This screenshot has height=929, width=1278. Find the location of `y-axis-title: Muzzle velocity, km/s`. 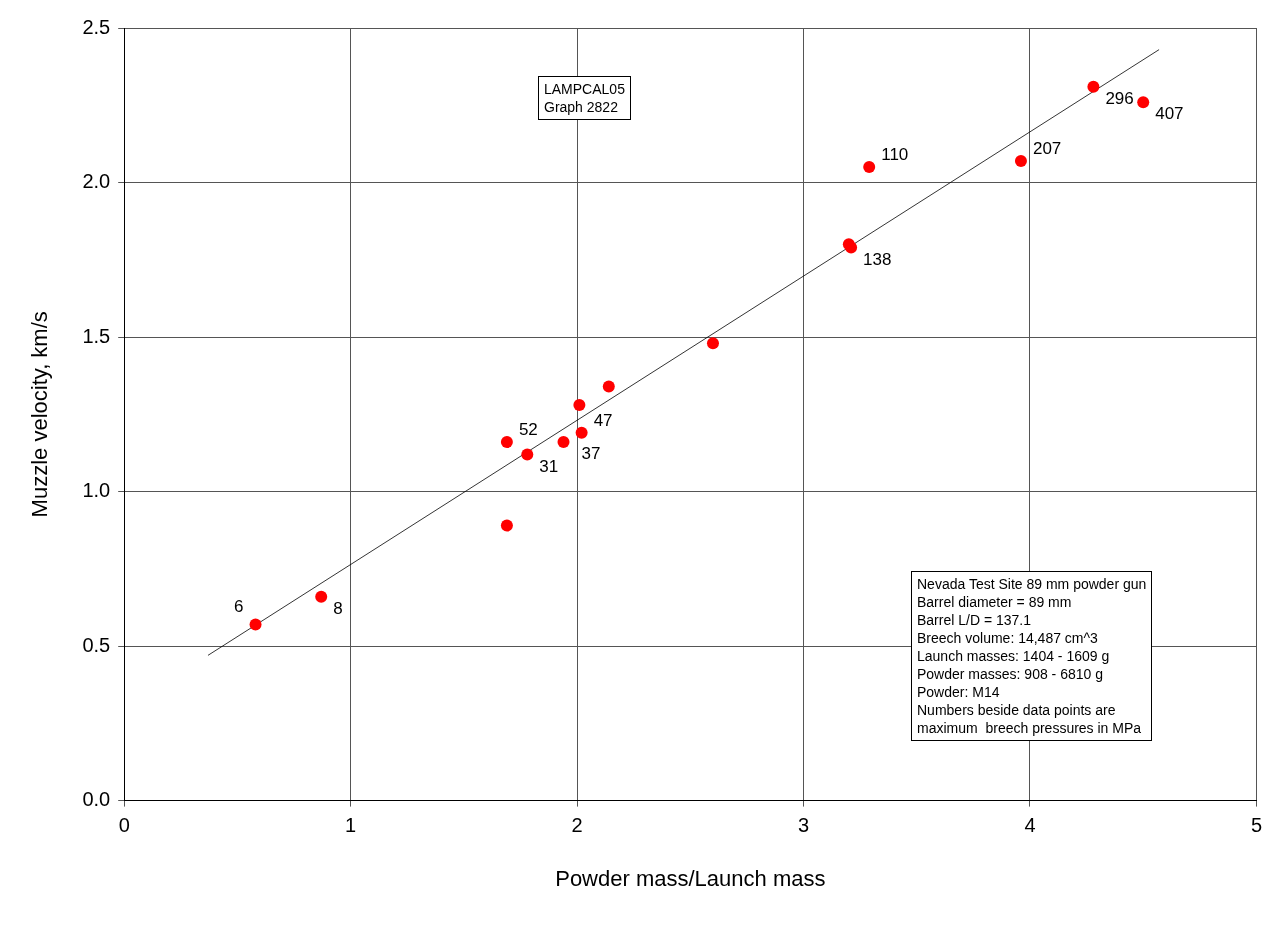

y-axis-title: Muzzle velocity, km/s is located at coordinates (40, 414).